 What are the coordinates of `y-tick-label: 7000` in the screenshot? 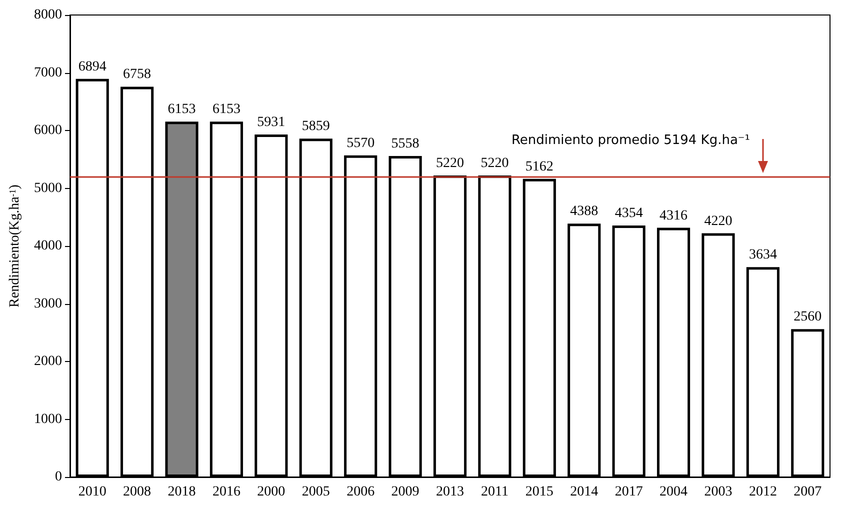 It's located at (48, 72).